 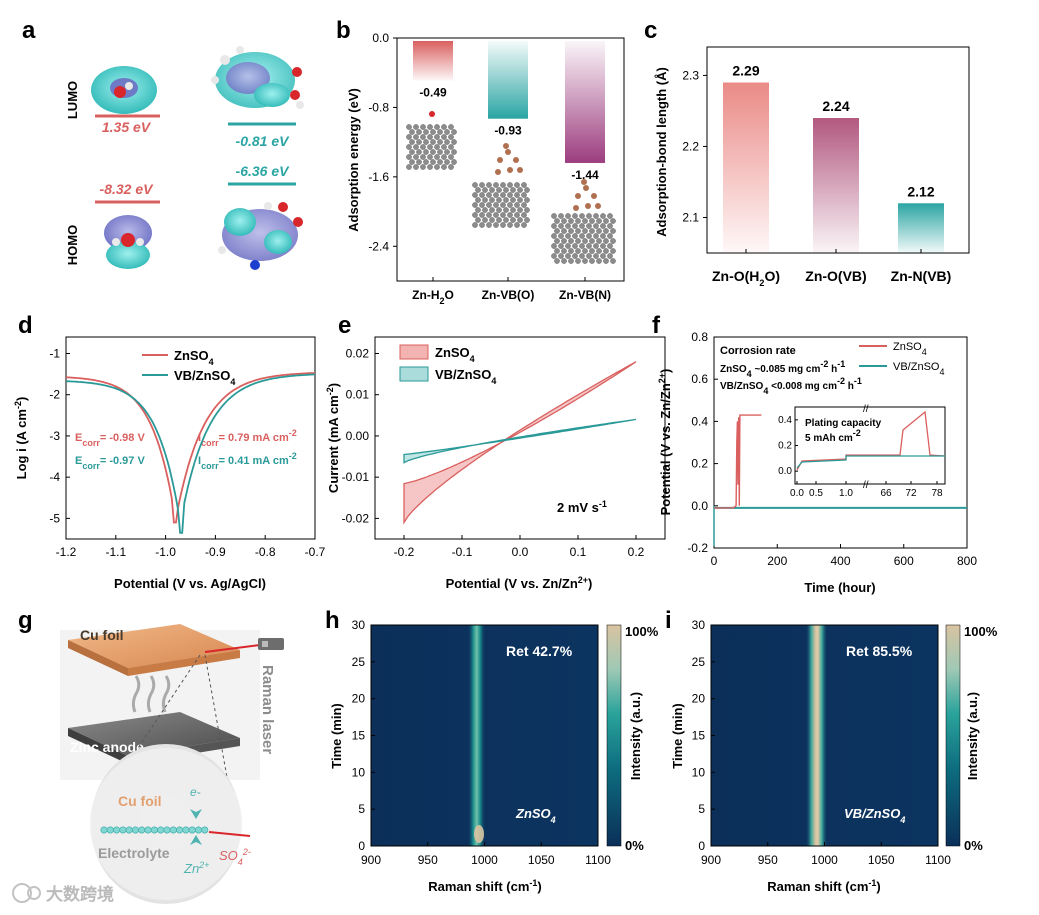 I want to click on panel-e-scan-rate-part-0: 2 mV s, so click(x=578, y=507).